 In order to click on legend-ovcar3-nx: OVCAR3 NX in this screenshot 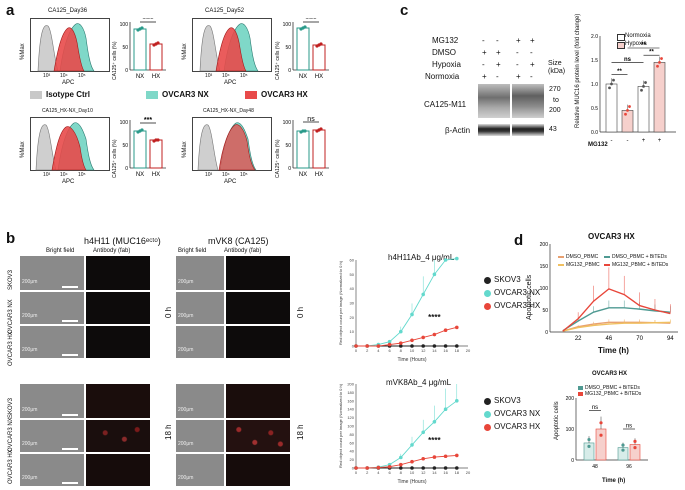, I will do `click(517, 292)`.